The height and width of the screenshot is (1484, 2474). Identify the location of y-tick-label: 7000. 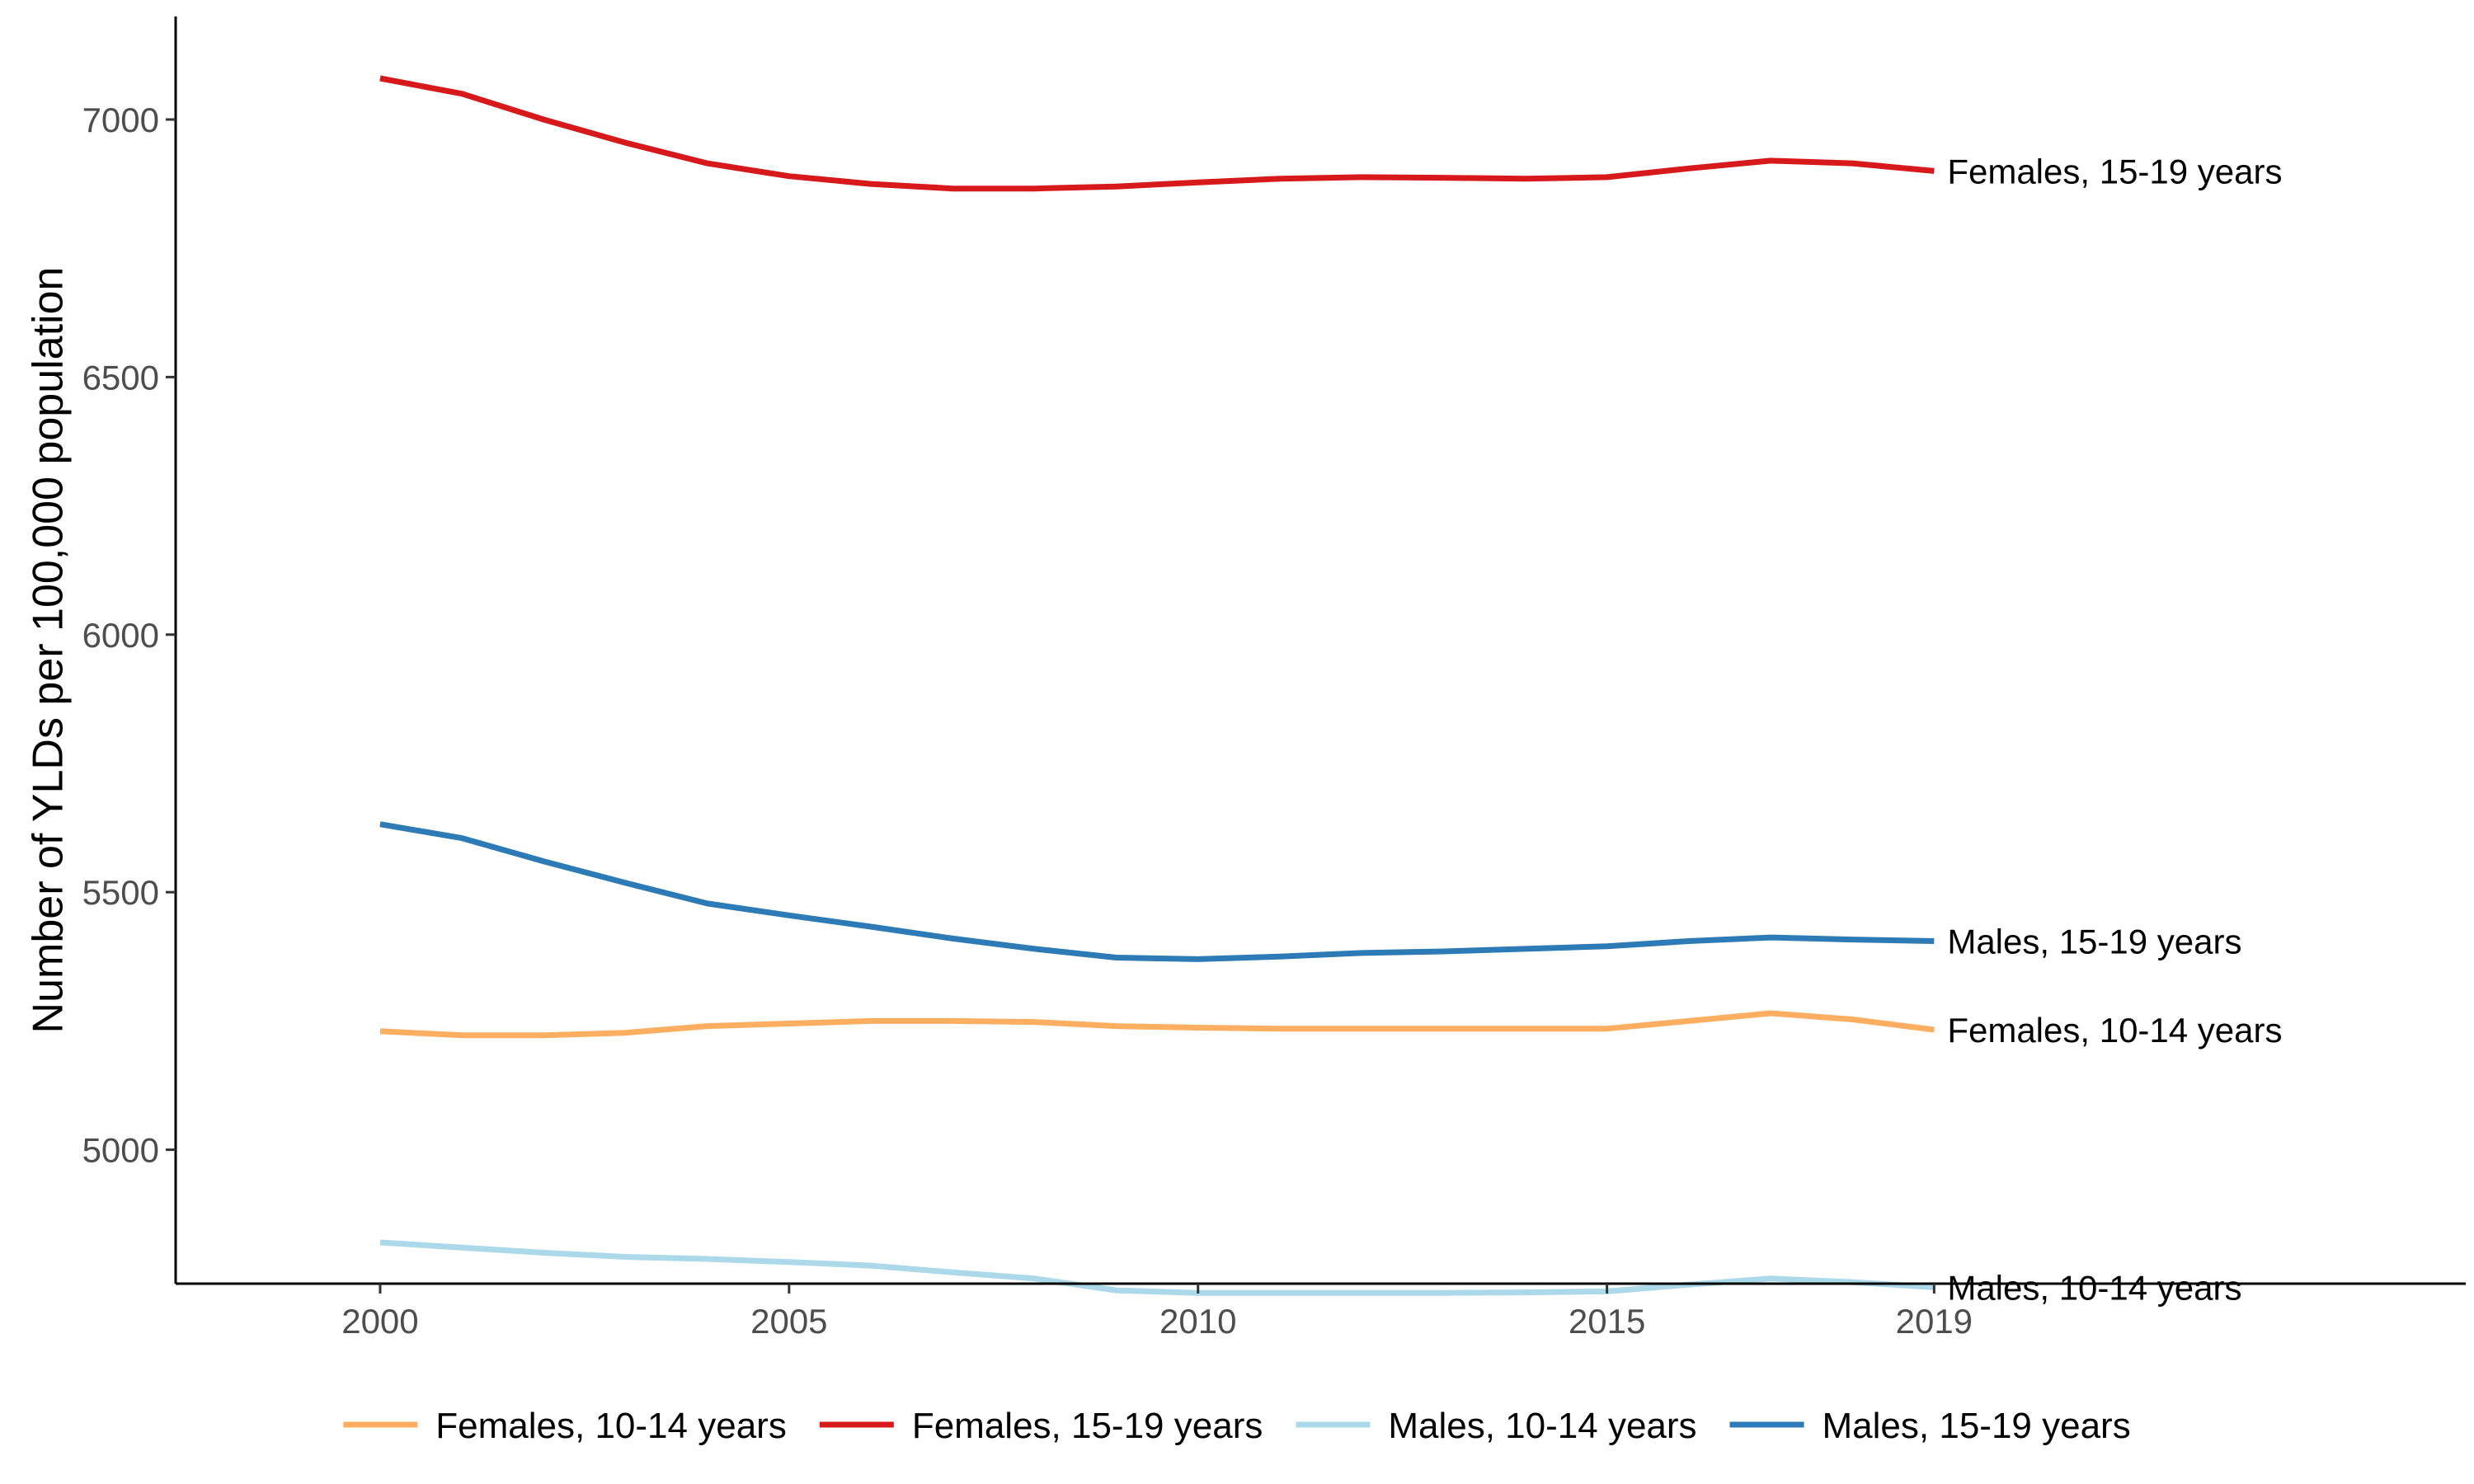
(120, 120).